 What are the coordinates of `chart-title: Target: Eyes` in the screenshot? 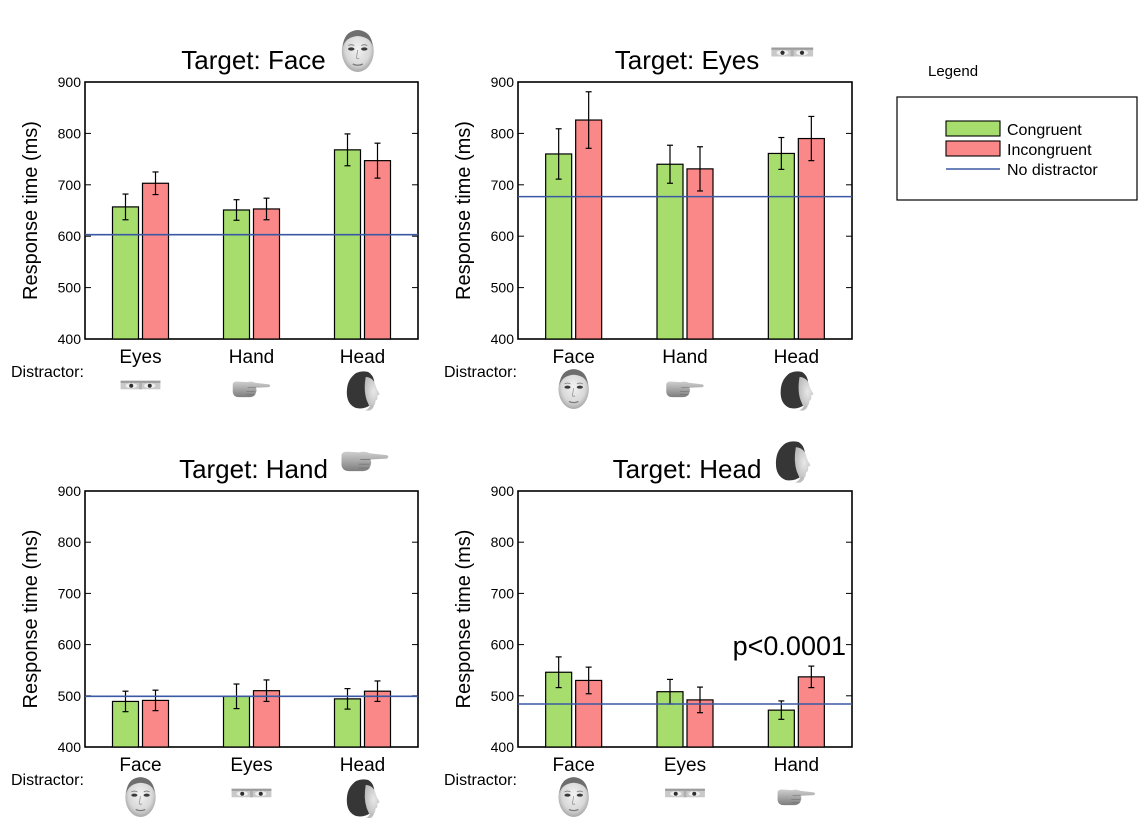 It's located at (687, 60).